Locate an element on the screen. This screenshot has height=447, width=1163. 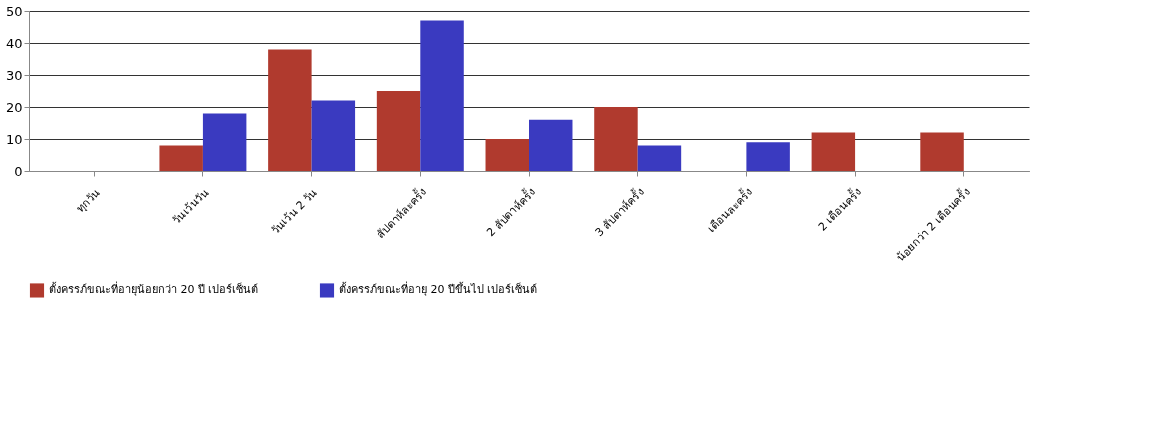
y-tick-label: 50 is located at coordinates (14, 11).